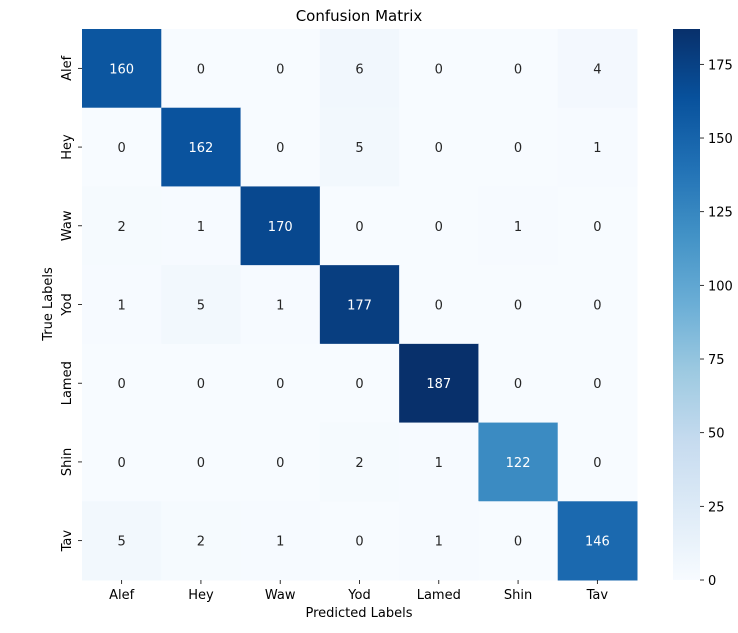 The image size is (738, 633). I want to click on y-axis-title: True Labels, so click(48, 304).